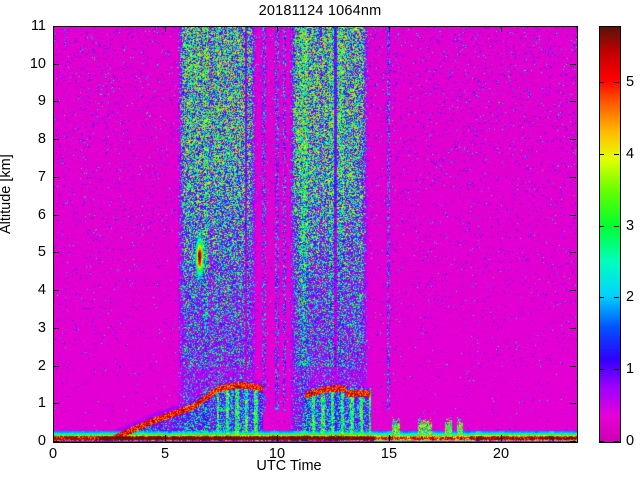 This screenshot has width=640, height=480. Describe the element at coordinates (630, 225) in the screenshot. I see `colorbar-tick-label: 3` at that location.